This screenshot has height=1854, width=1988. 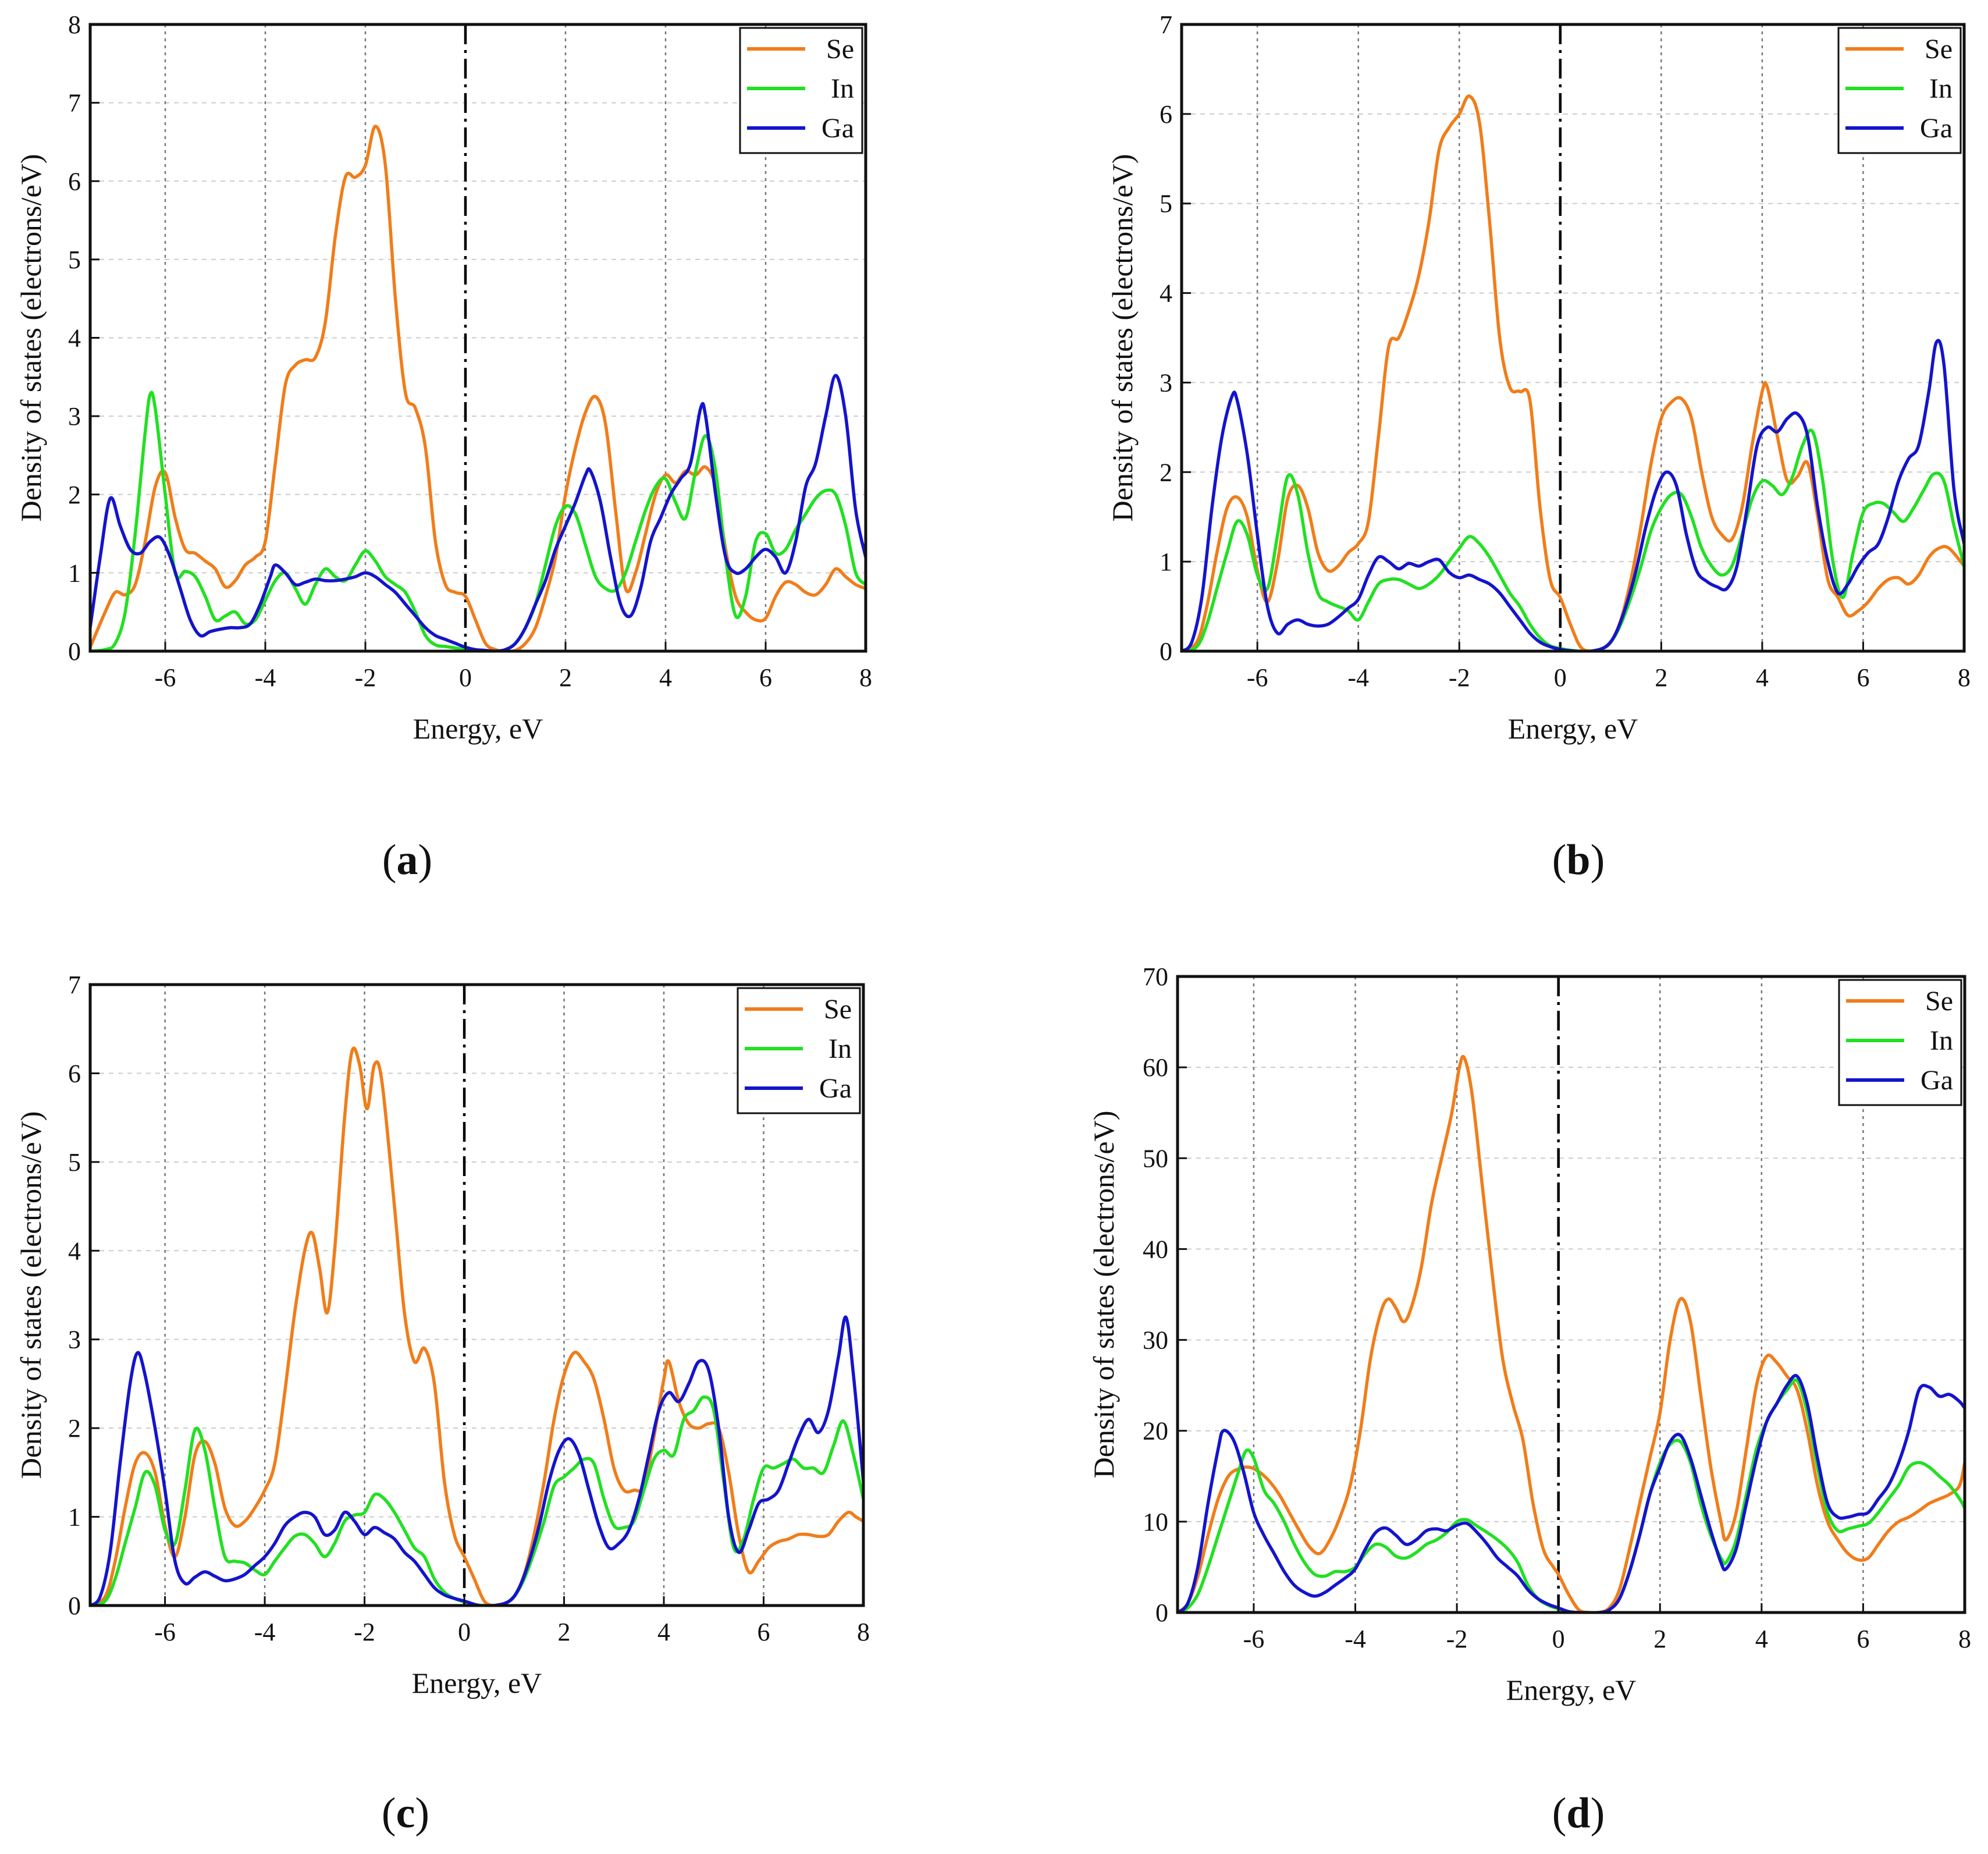 I want to click on y-tick-label: 40, so click(x=1156, y=1249).